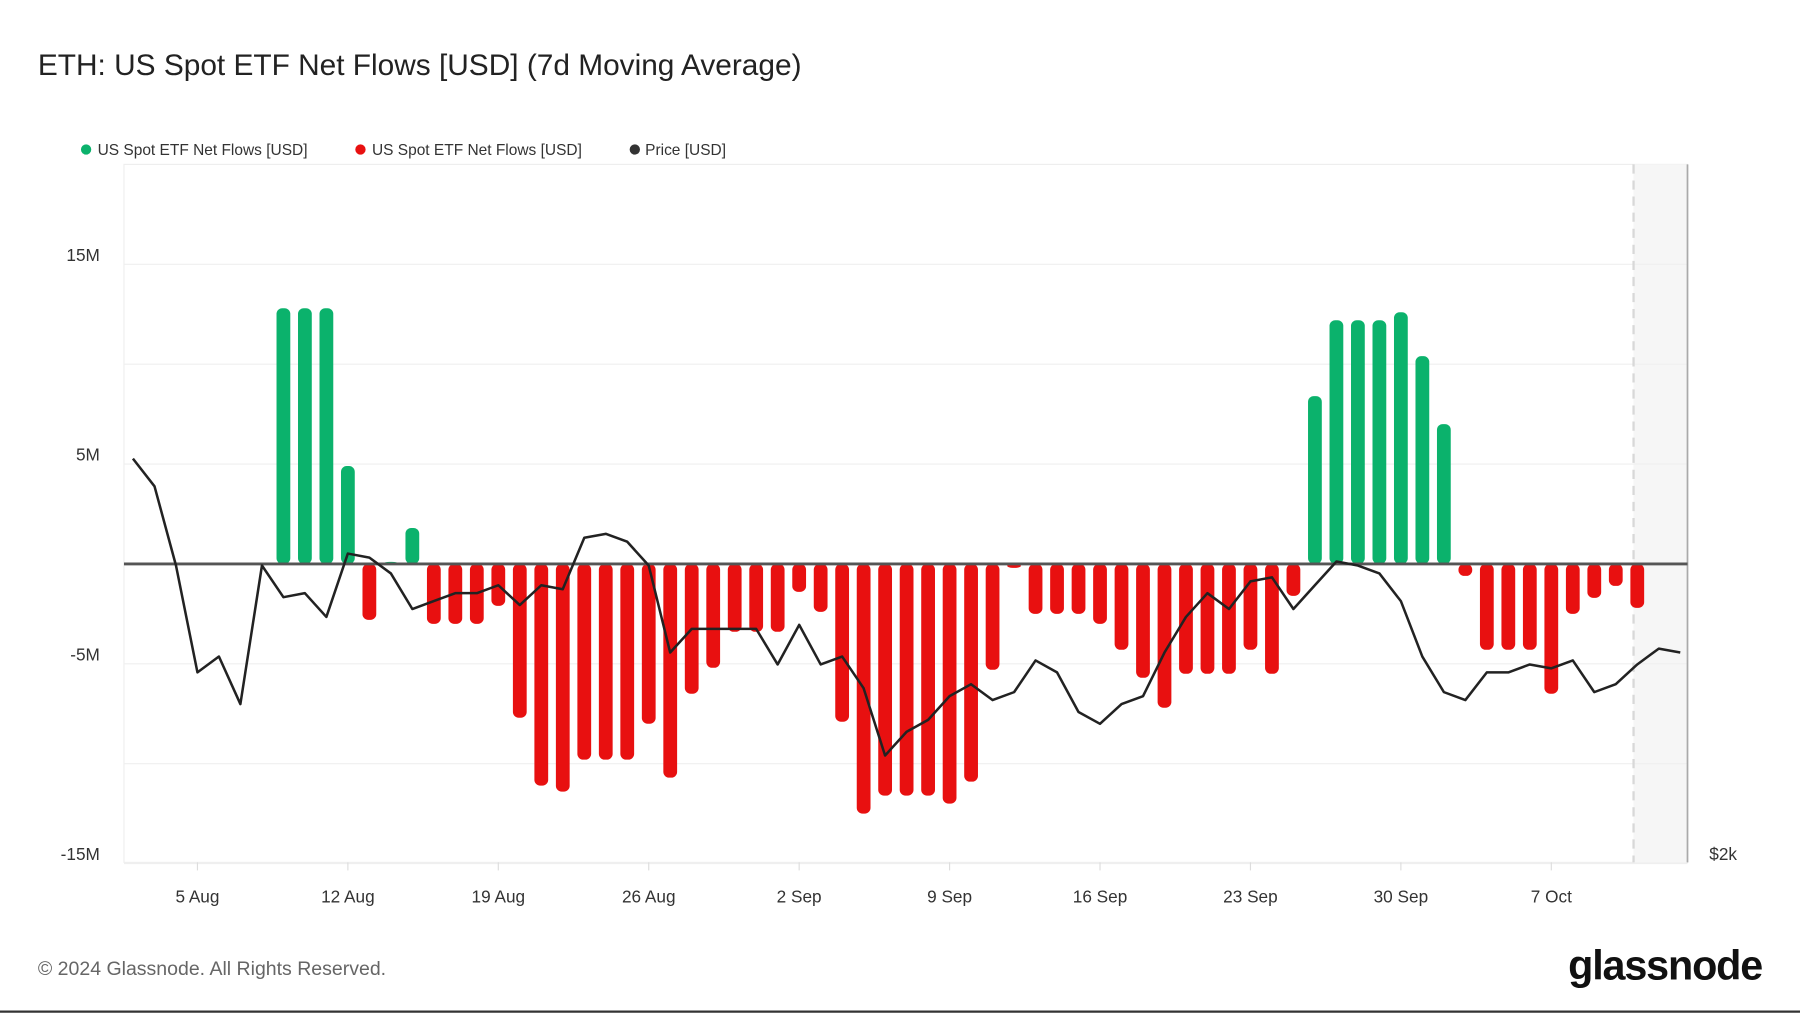 The width and height of the screenshot is (1800, 1013). Describe the element at coordinates (1723, 854) in the screenshot. I see `y-right-tick-label: $2k` at that location.